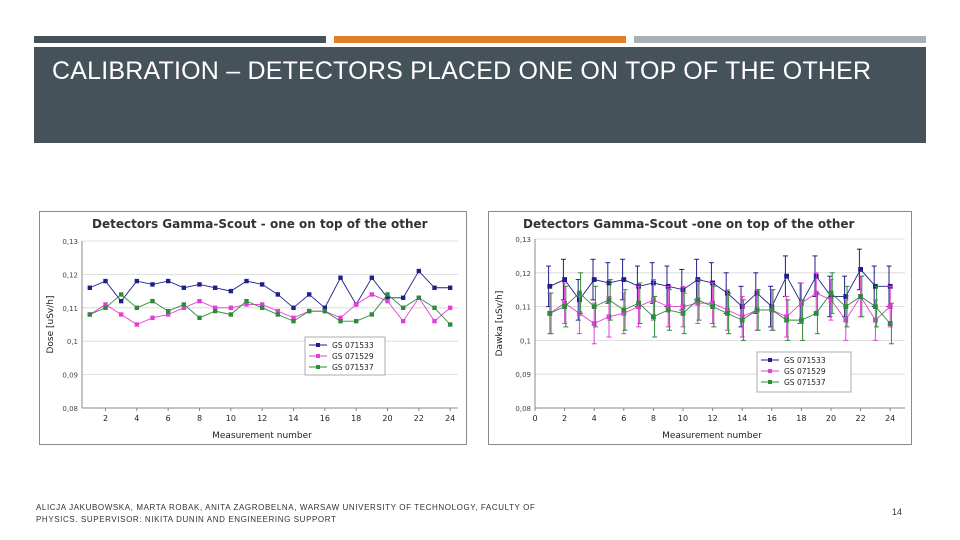 The width and height of the screenshot is (960, 540). What do you see at coordinates (770, 371) in the screenshot?
I see `legend-swatch-marker` at bounding box center [770, 371].